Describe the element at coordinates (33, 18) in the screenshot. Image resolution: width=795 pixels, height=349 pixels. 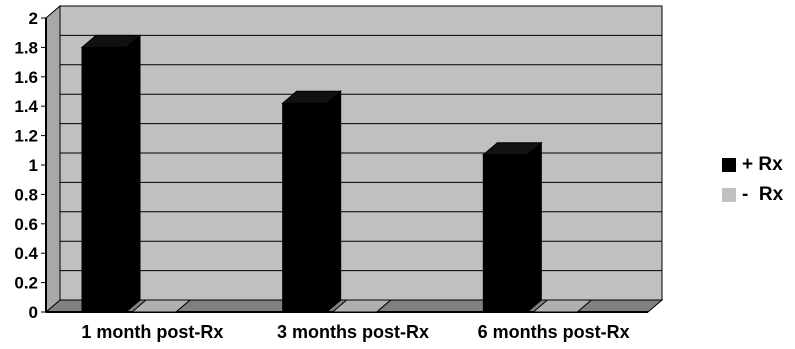
I see `y-tick-label: 2` at that location.